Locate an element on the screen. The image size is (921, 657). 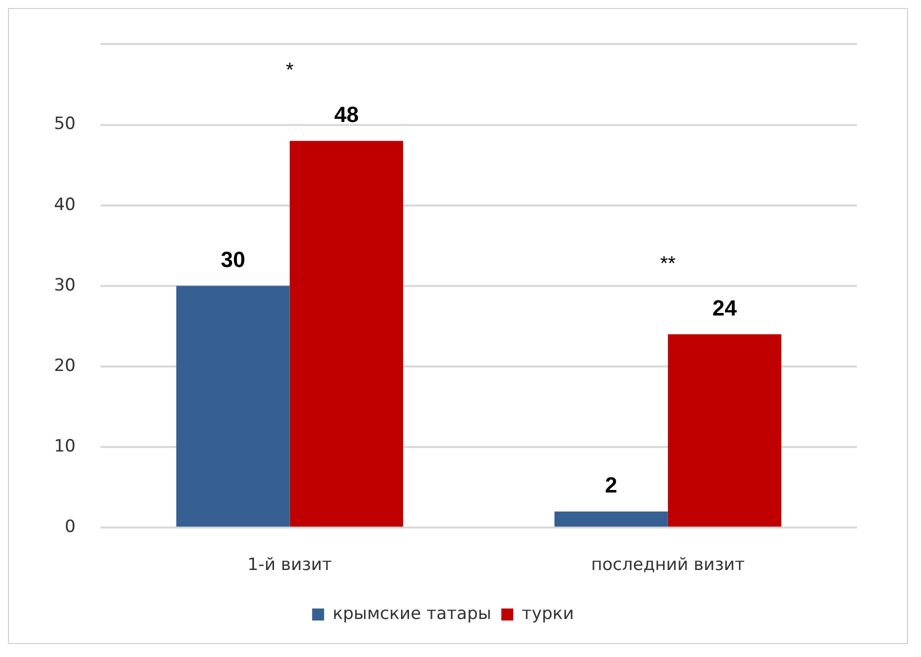
y-tick-label: 0 is located at coordinates (70, 527).